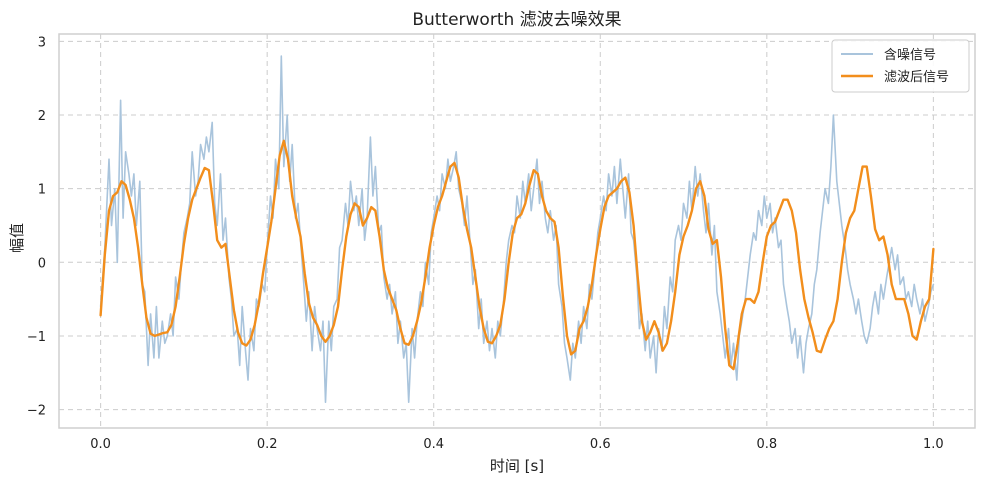  Describe the element at coordinates (42, 263) in the screenshot. I see `y-tick-label: 0` at that location.